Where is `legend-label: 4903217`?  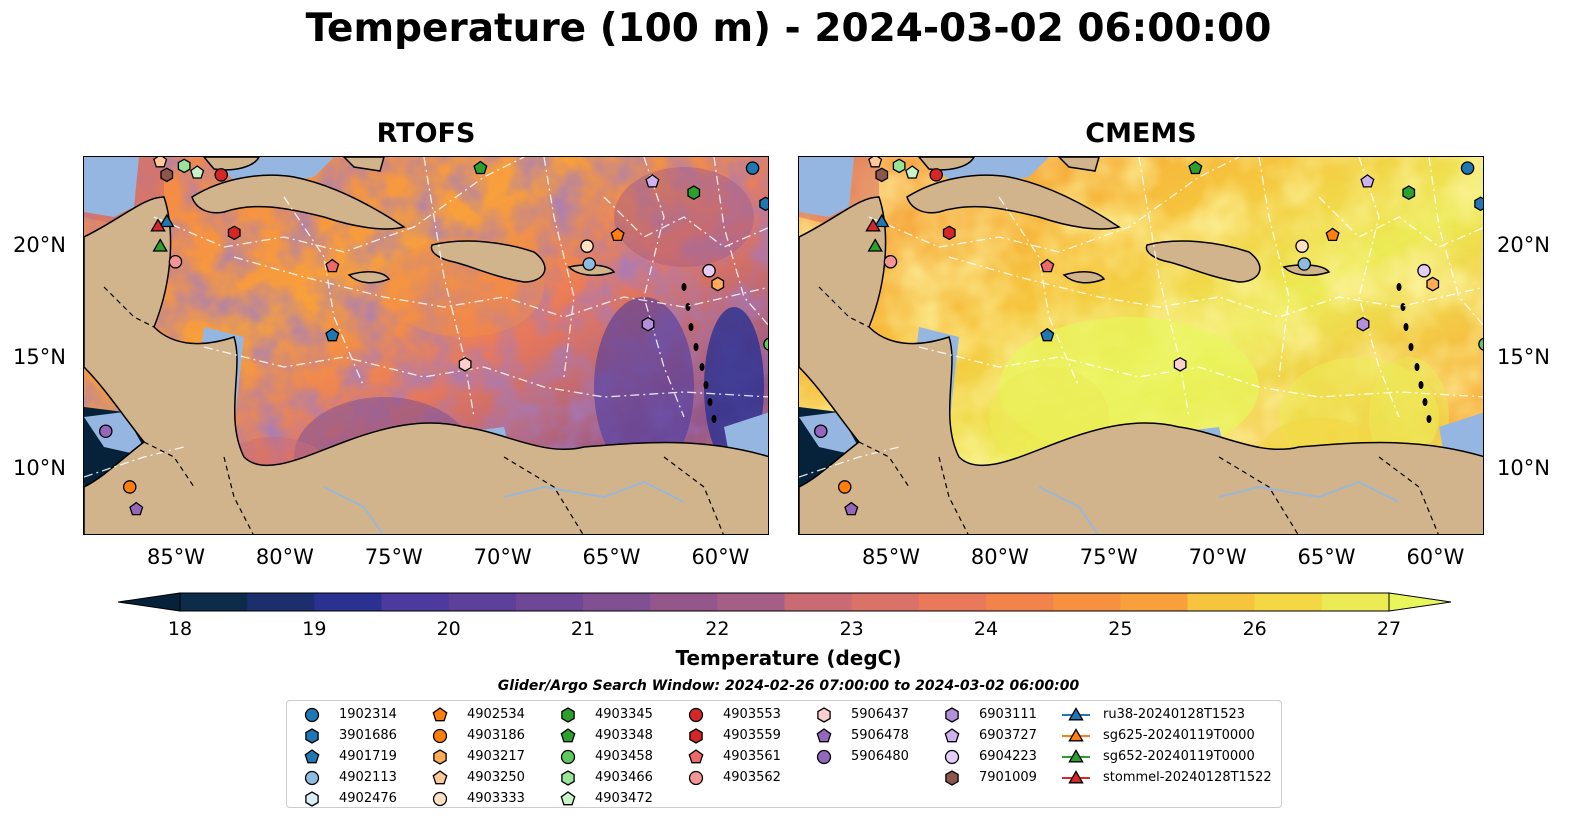 legend-label: 4903217 is located at coordinates (496, 756).